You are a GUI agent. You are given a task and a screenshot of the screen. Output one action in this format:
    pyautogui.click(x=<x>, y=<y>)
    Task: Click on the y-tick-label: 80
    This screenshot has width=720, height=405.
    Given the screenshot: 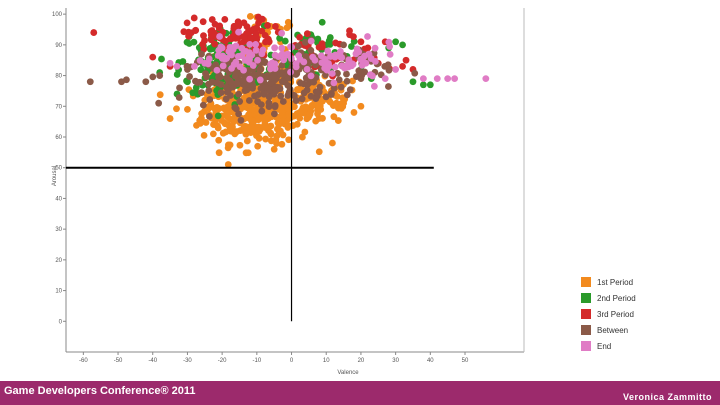 What is the action you would take?
    pyautogui.click(x=58, y=77)
    